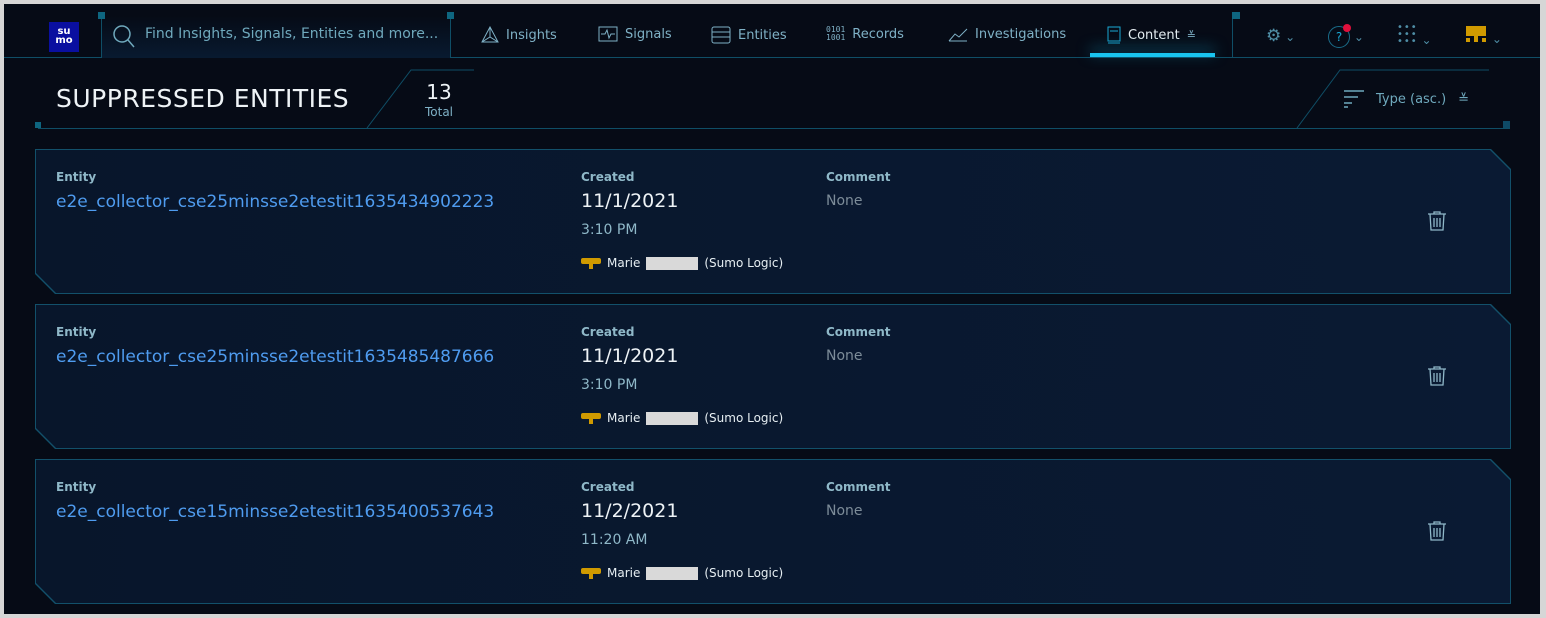 This screenshot has width=1546, height=618. I want to click on pulse-icon, so click(608, 34).